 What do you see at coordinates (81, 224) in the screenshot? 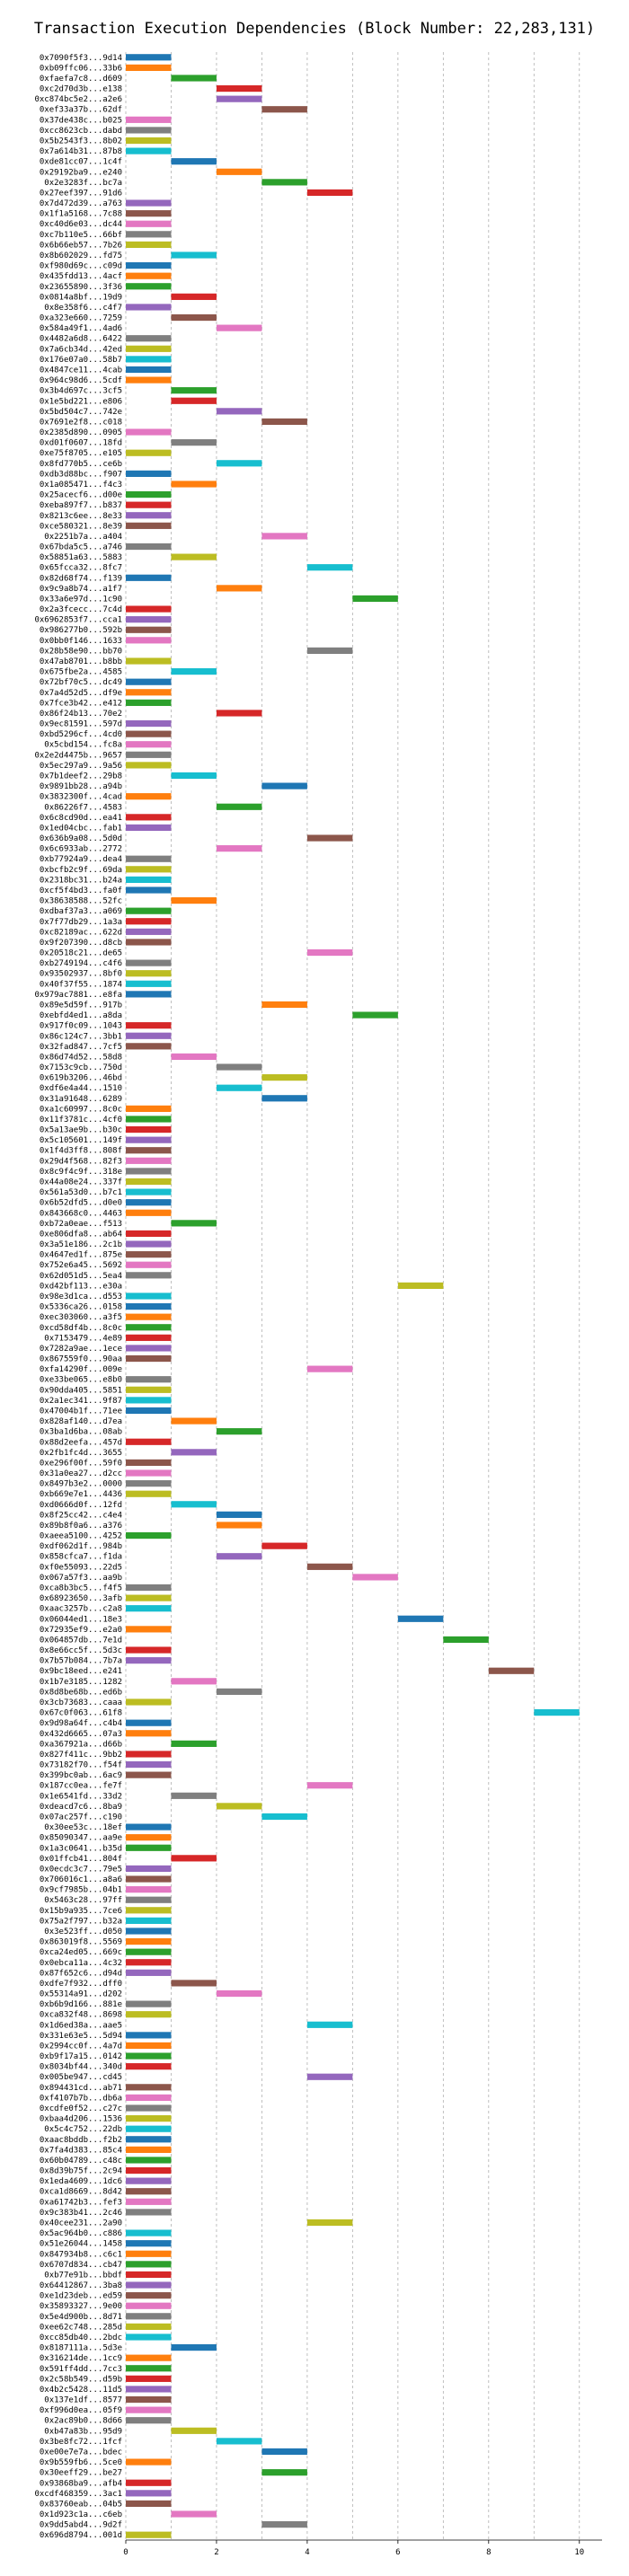
I see `y-tick-label-16: 0xc40d6e03...dc44` at bounding box center [81, 224].